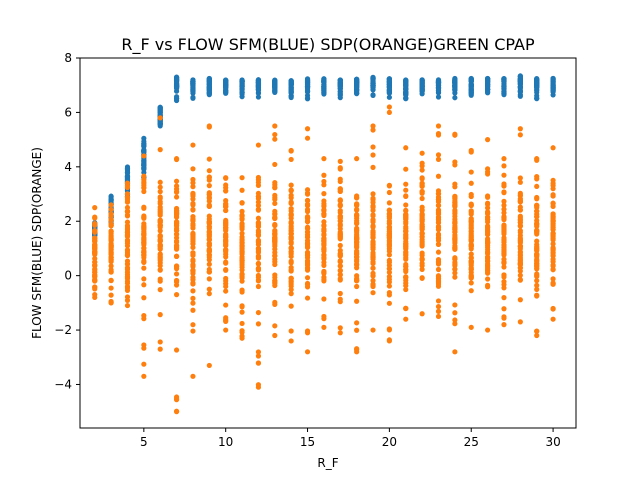 The width and height of the screenshot is (640, 480). I want to click on y-tick-label: 8, so click(68, 58).